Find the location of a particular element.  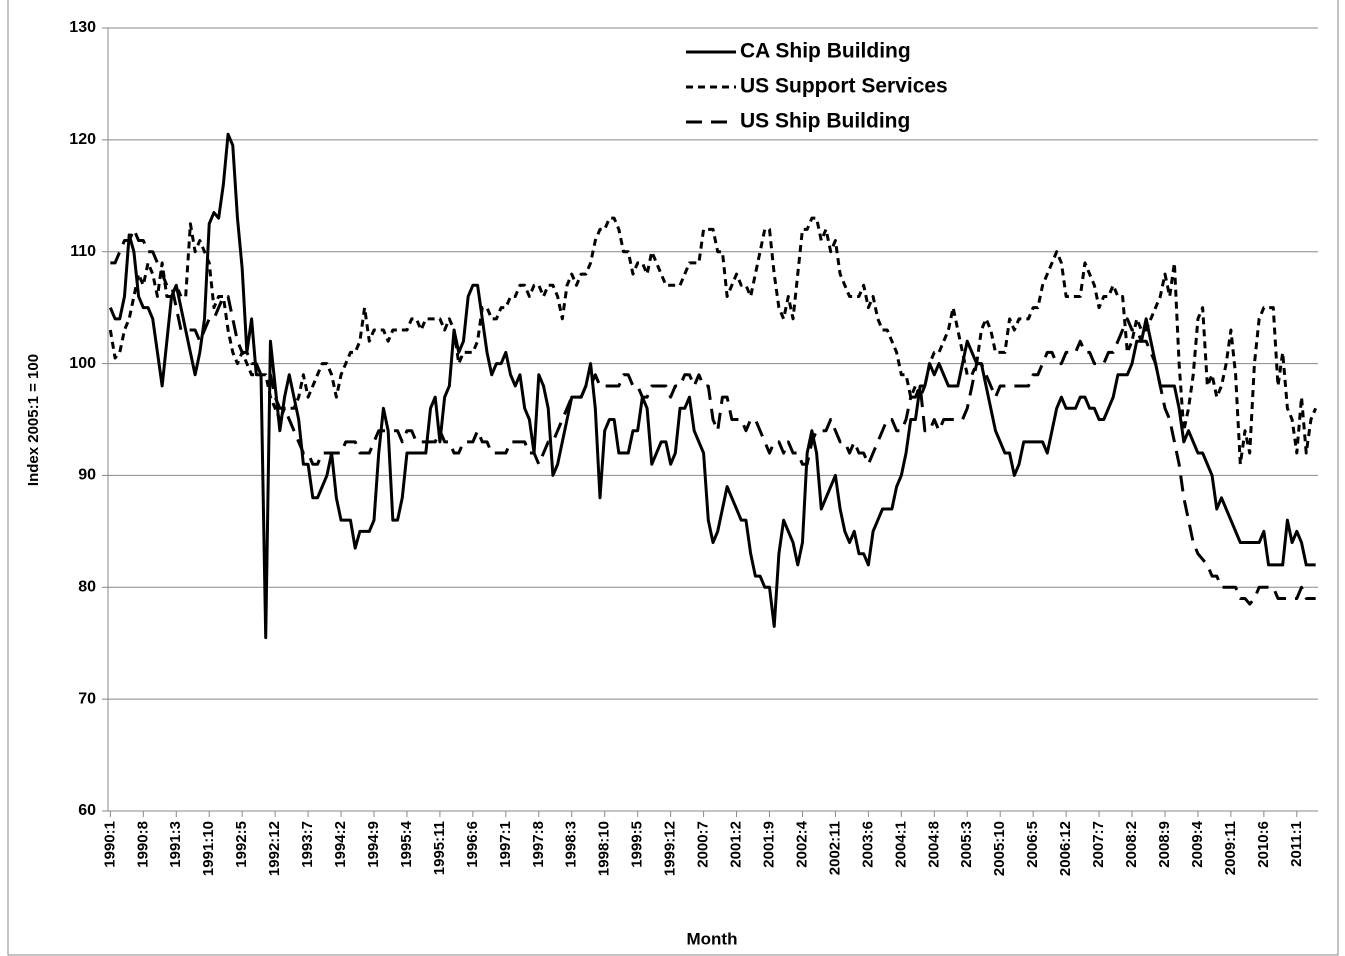

x-tick-label: 1995:4 is located at coordinates (406, 843).